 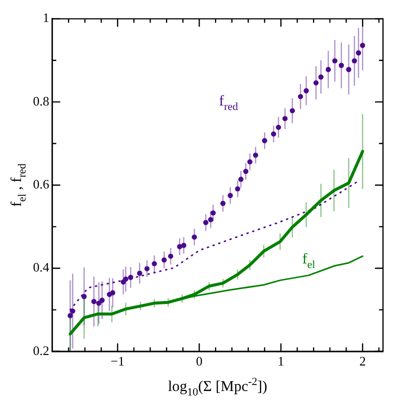 I want to click on x-tick-label: 0, so click(x=199, y=361).